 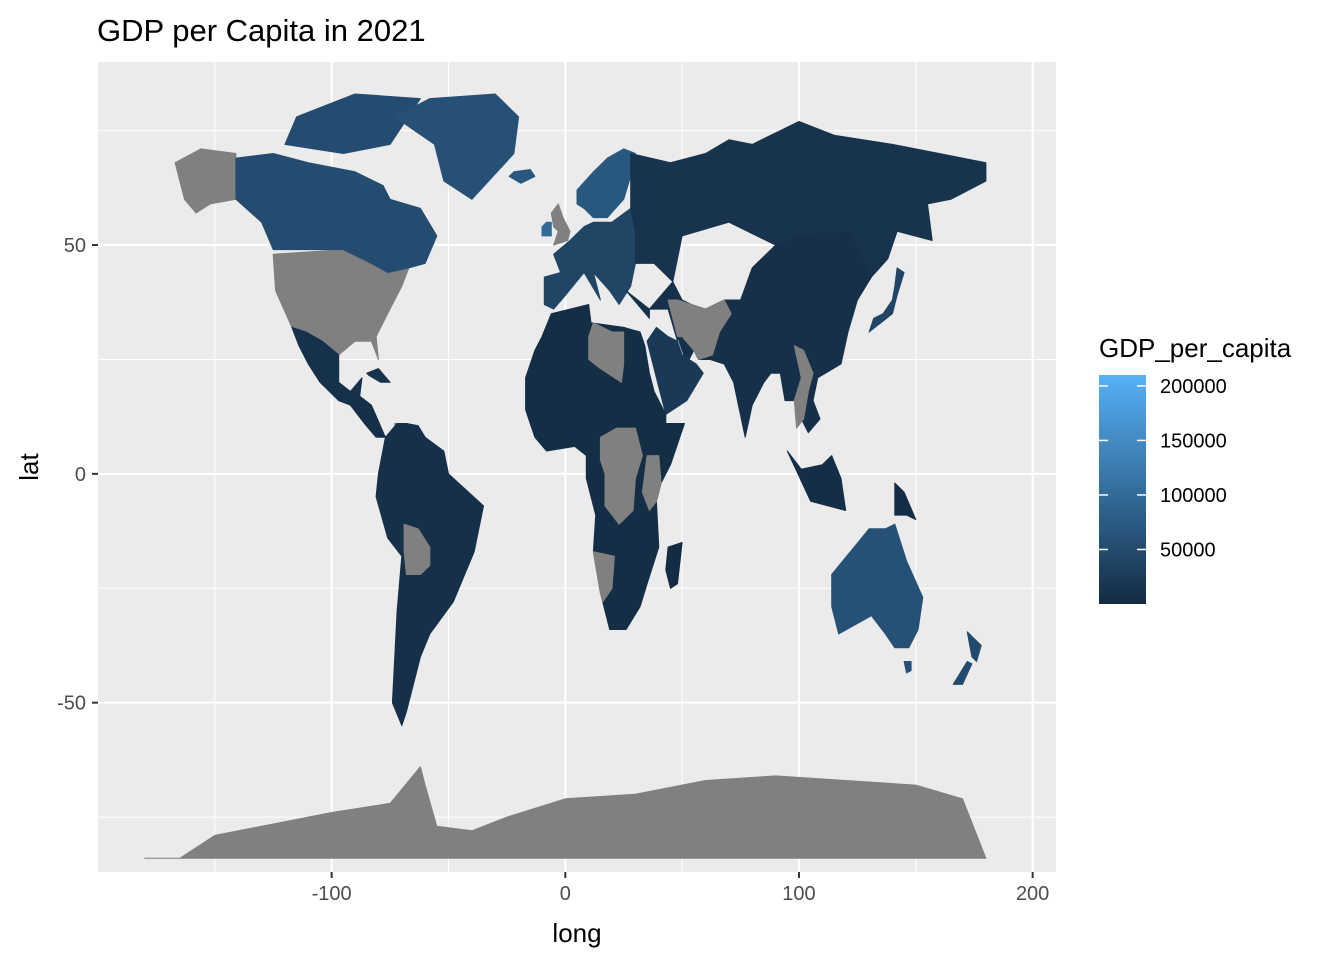 What do you see at coordinates (565, 894) in the screenshot?
I see `x-tick-label: 0` at bounding box center [565, 894].